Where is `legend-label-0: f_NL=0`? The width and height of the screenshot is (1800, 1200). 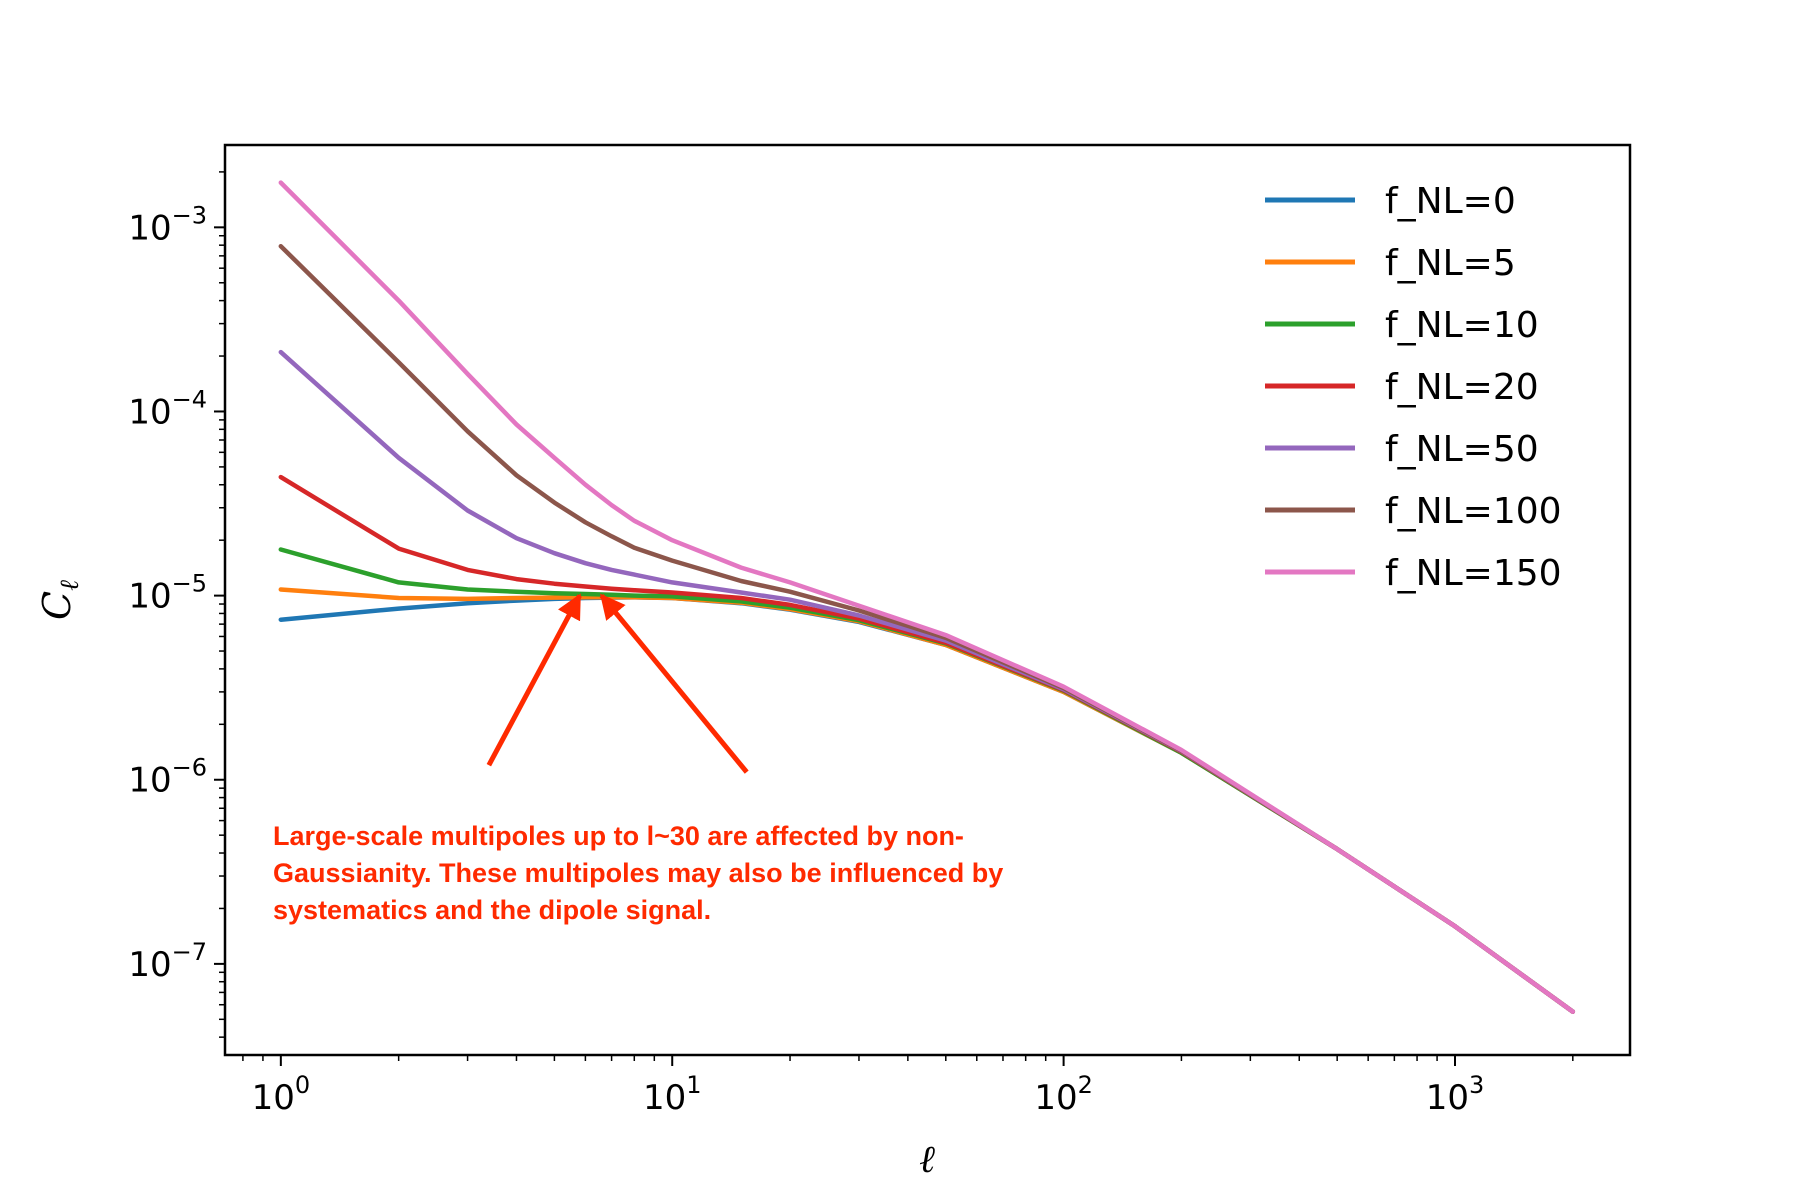 legend-label-0: f_NL=0 is located at coordinates (1450, 201).